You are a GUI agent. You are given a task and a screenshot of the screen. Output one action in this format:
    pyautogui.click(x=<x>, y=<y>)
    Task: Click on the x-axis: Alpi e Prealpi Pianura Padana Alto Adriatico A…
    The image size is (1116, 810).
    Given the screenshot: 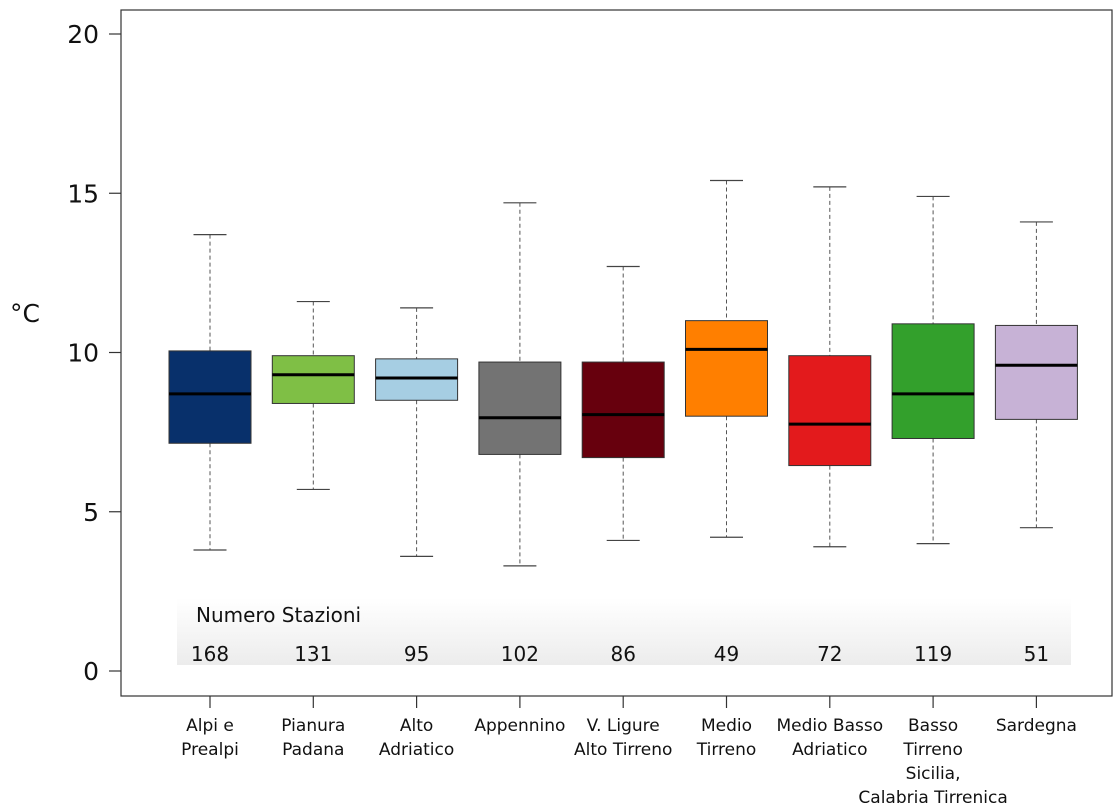 What is the action you would take?
    pyautogui.click(x=629, y=752)
    